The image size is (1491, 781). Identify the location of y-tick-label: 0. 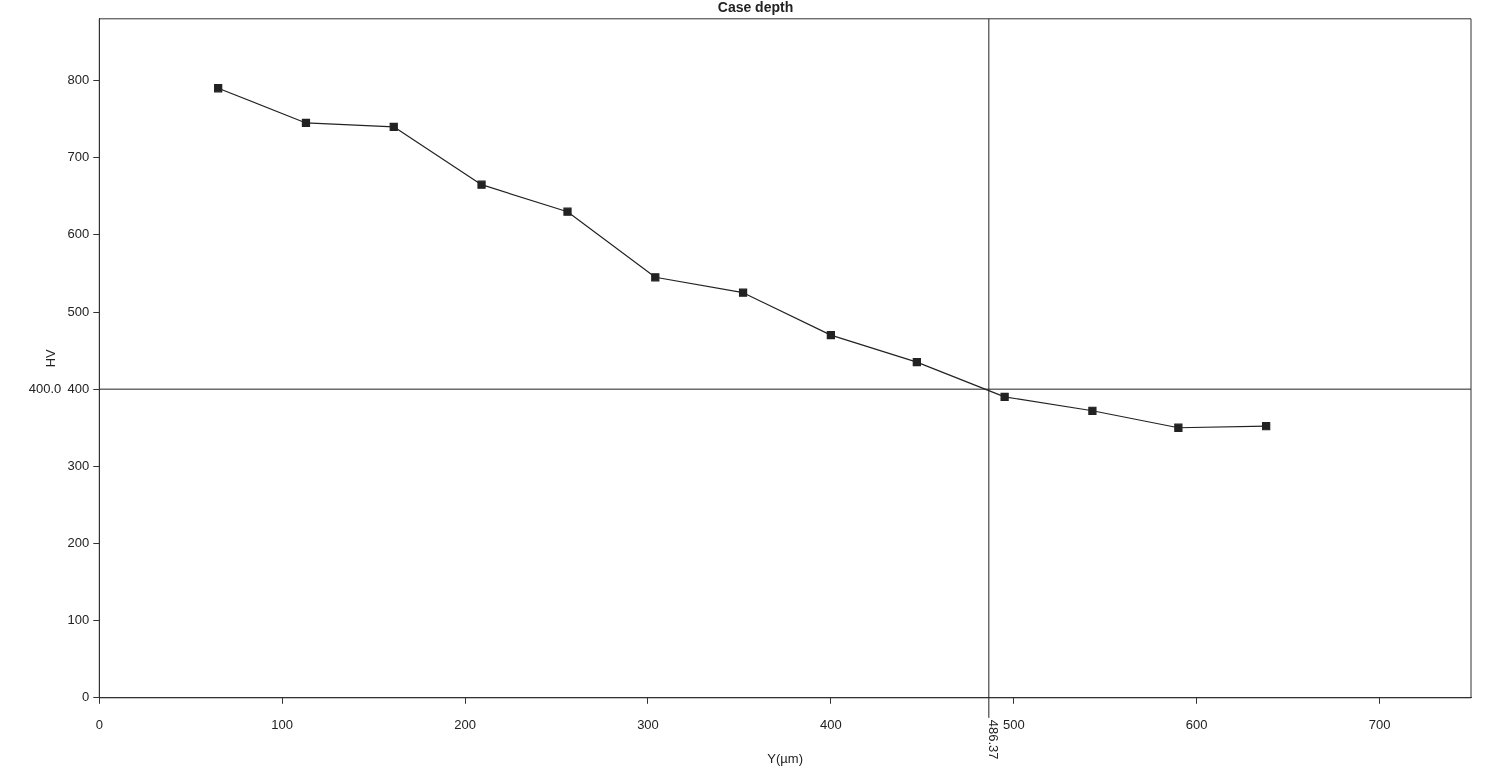
(86, 697).